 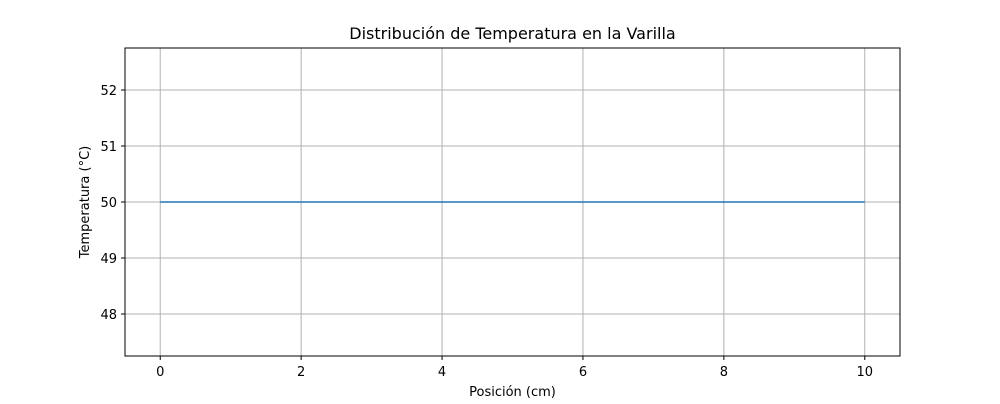 I want to click on y-axis-label: Temperatura (°C), so click(x=85, y=202).